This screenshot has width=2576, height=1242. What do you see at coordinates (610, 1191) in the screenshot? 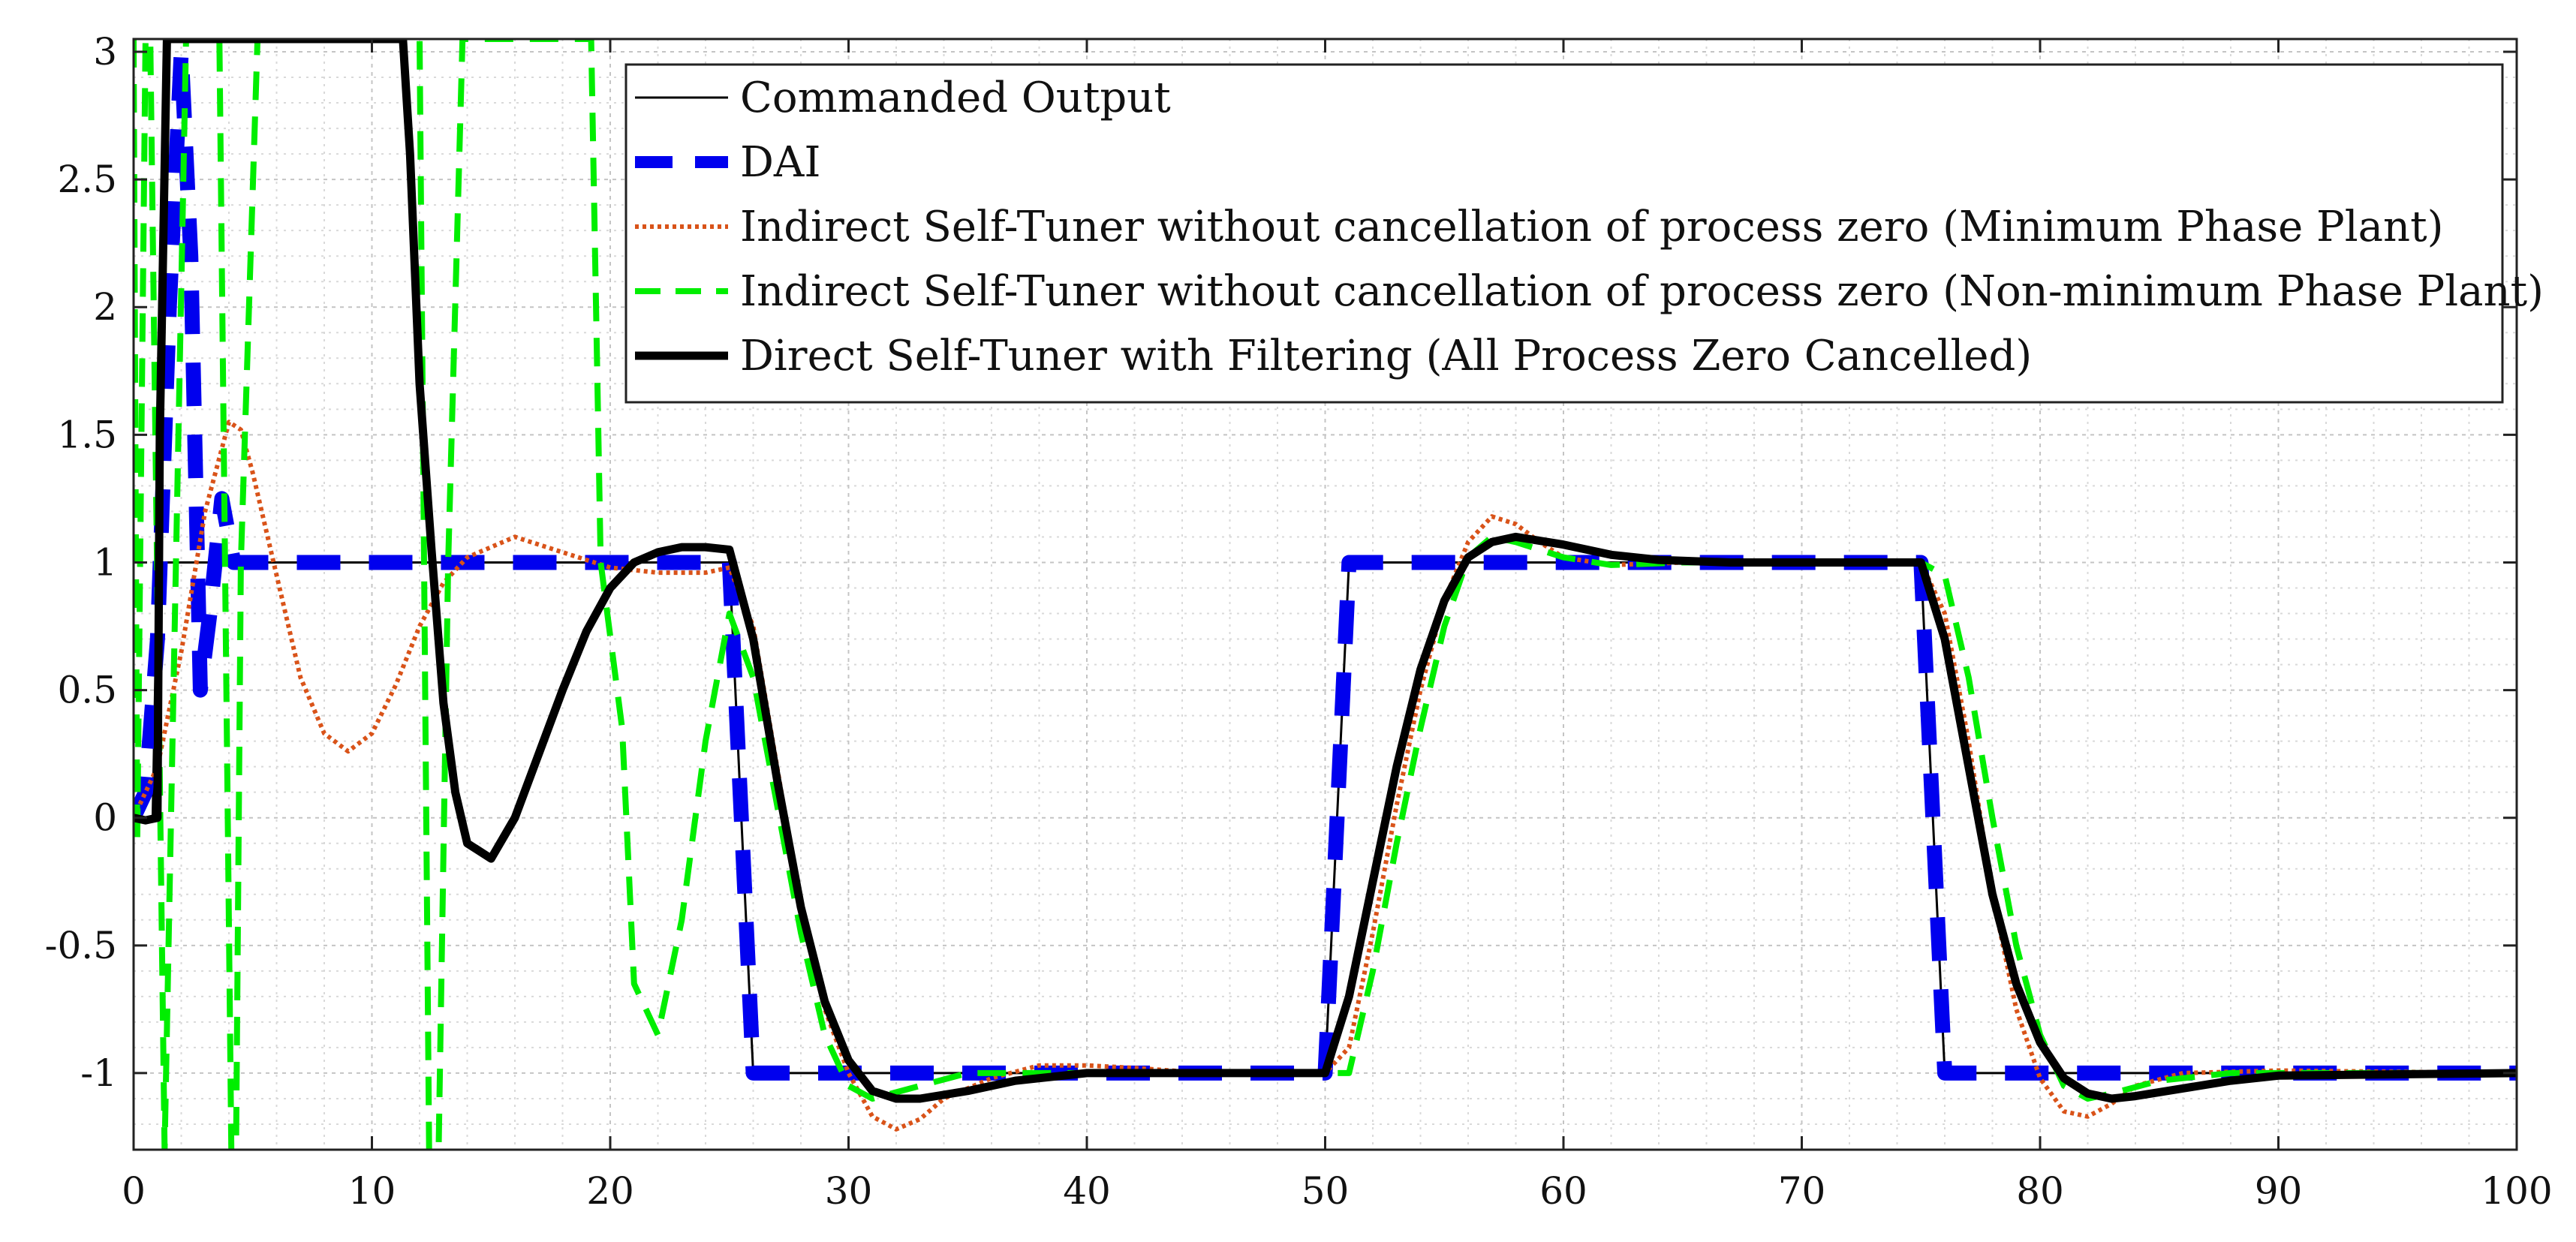
I see `x-tick-label: 20` at bounding box center [610, 1191].